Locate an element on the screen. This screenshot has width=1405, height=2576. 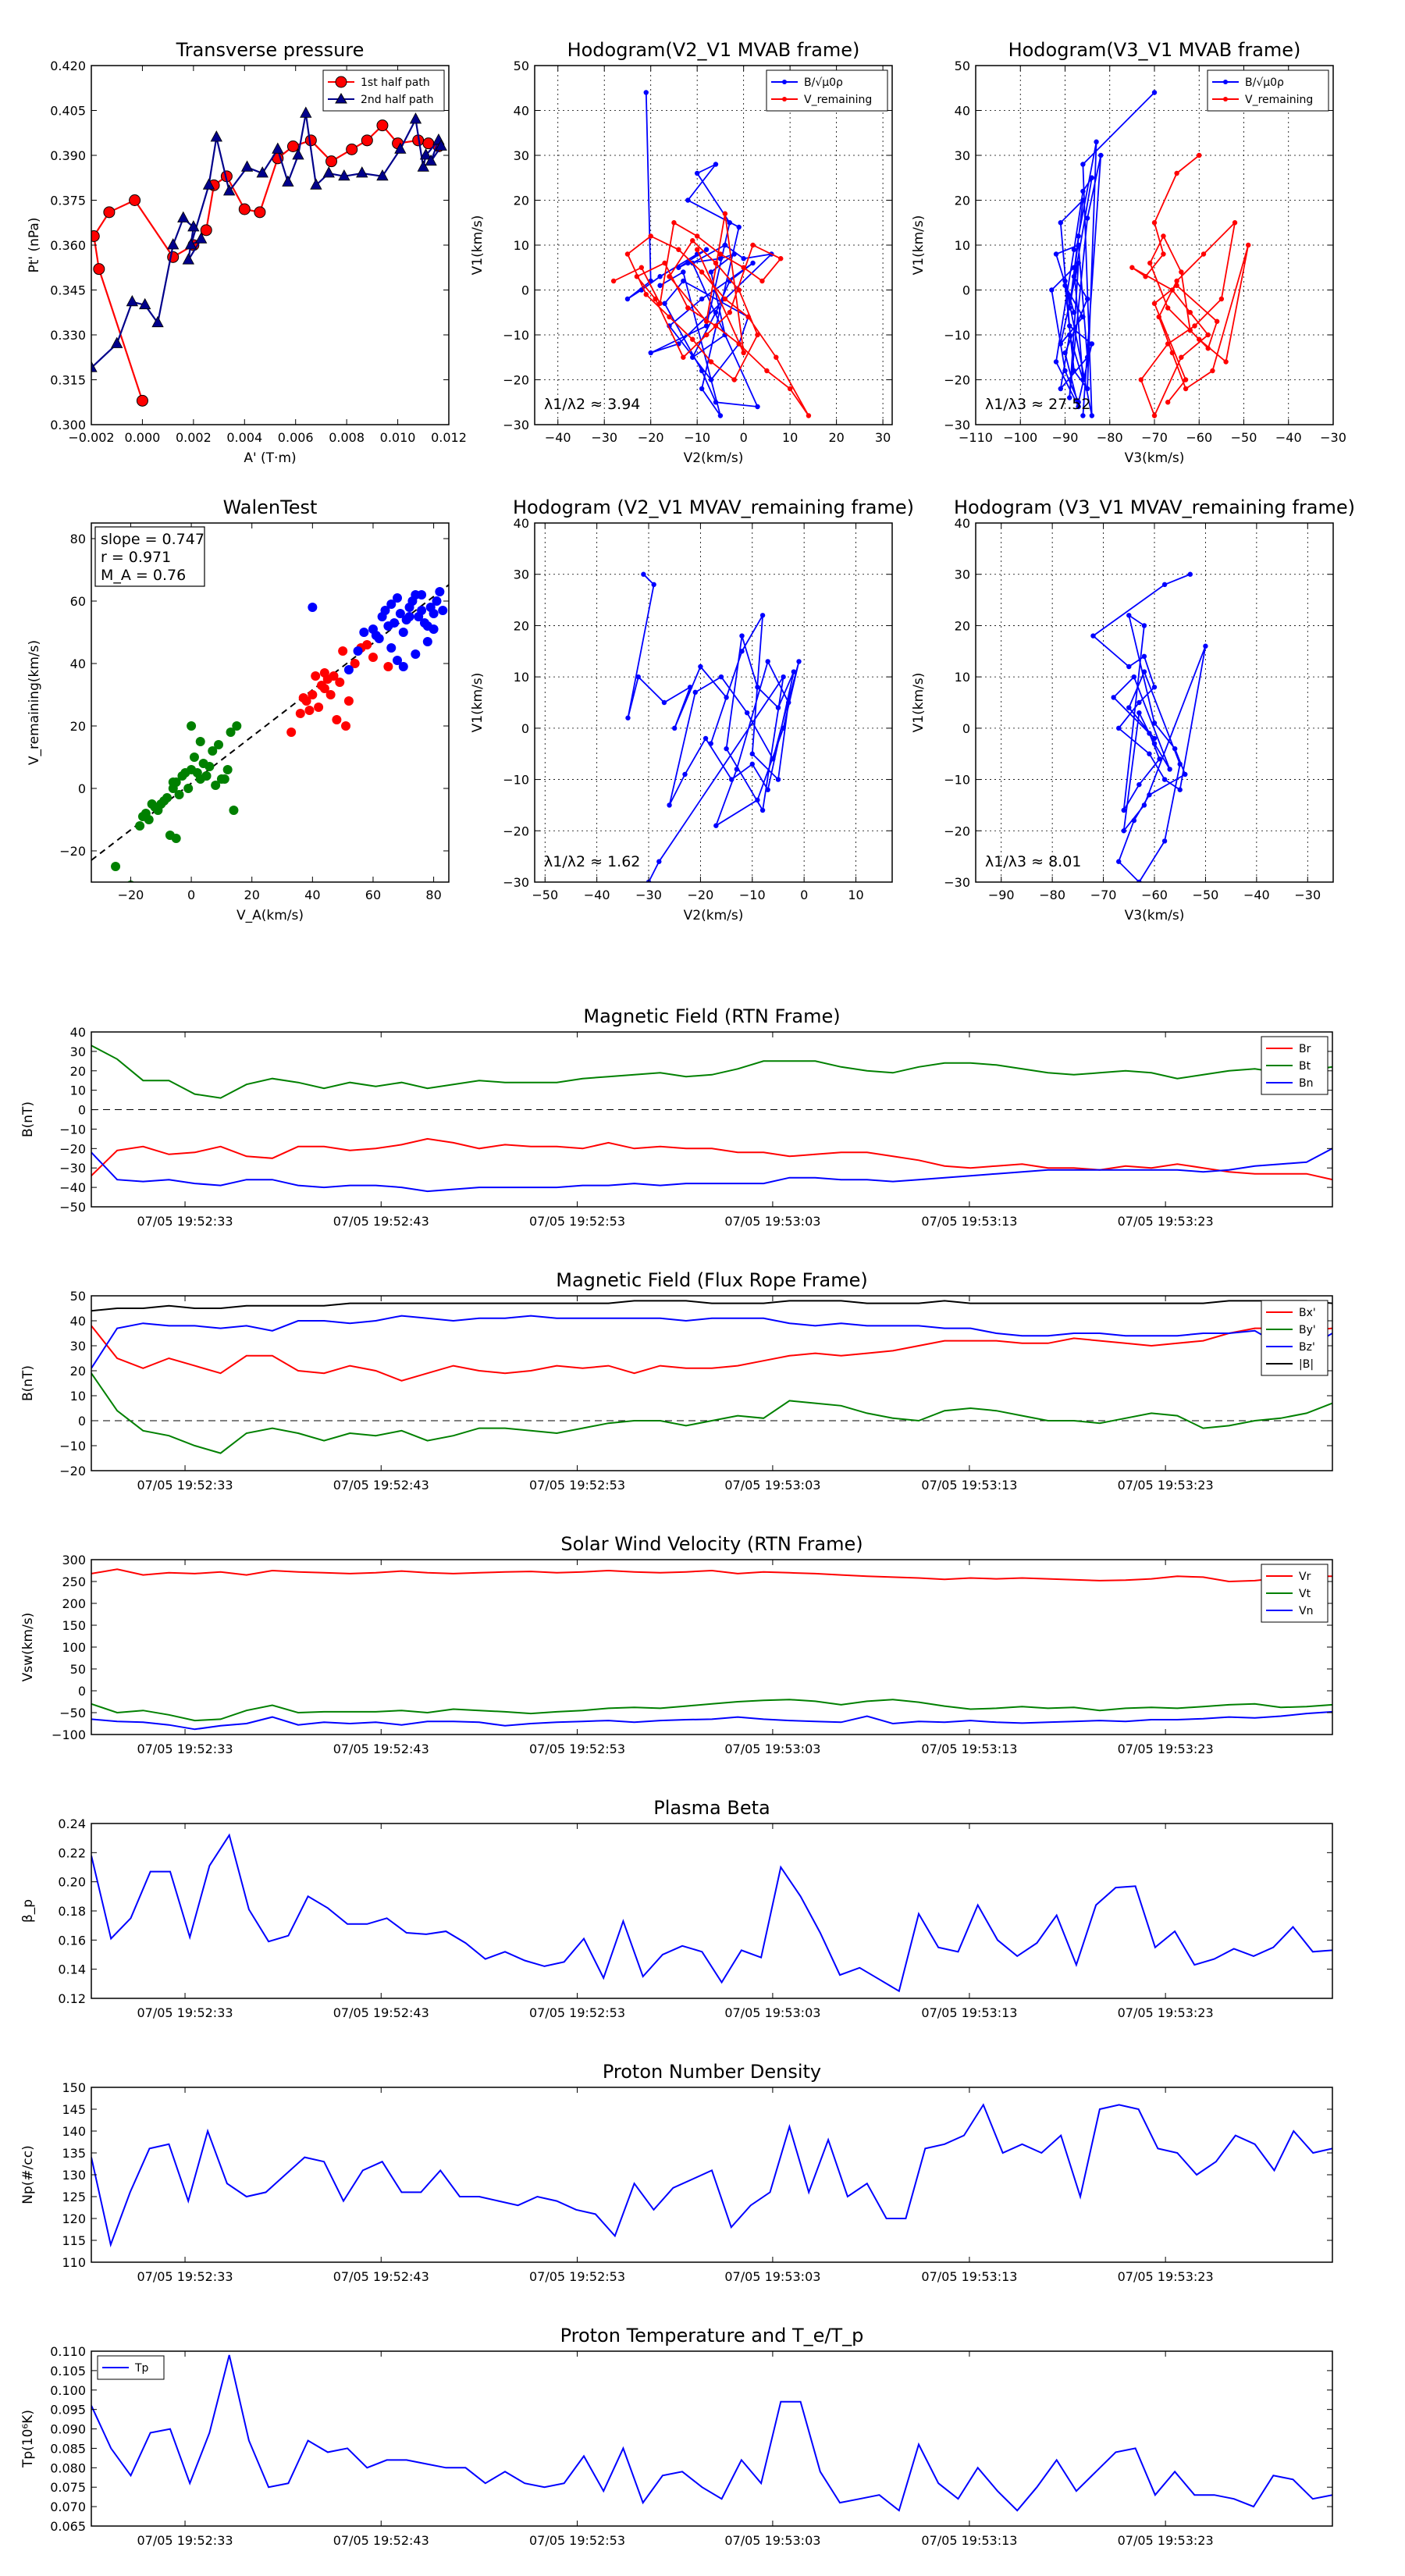
y-tick-label: 0.345 is located at coordinates (68, 290).